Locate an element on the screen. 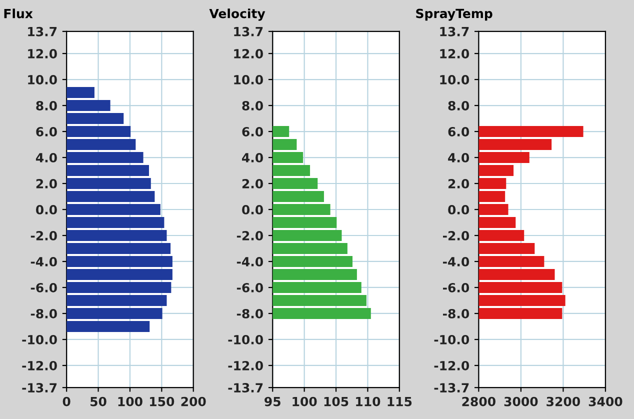  x-tick-label: 2800 is located at coordinates (479, 401).